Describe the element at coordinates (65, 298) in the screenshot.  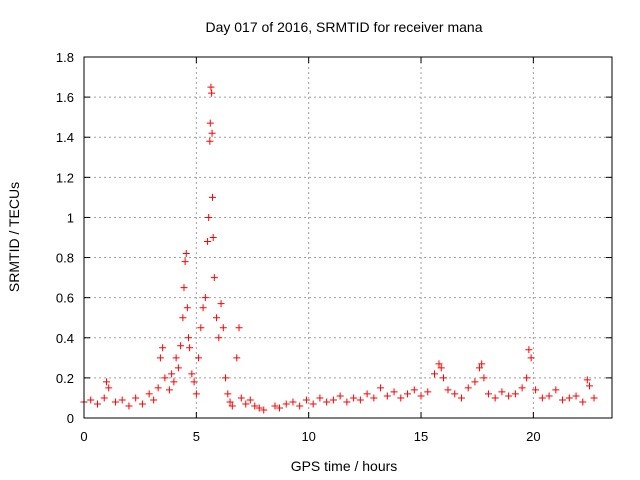
I see `y-tick-label: 0.6` at that location.